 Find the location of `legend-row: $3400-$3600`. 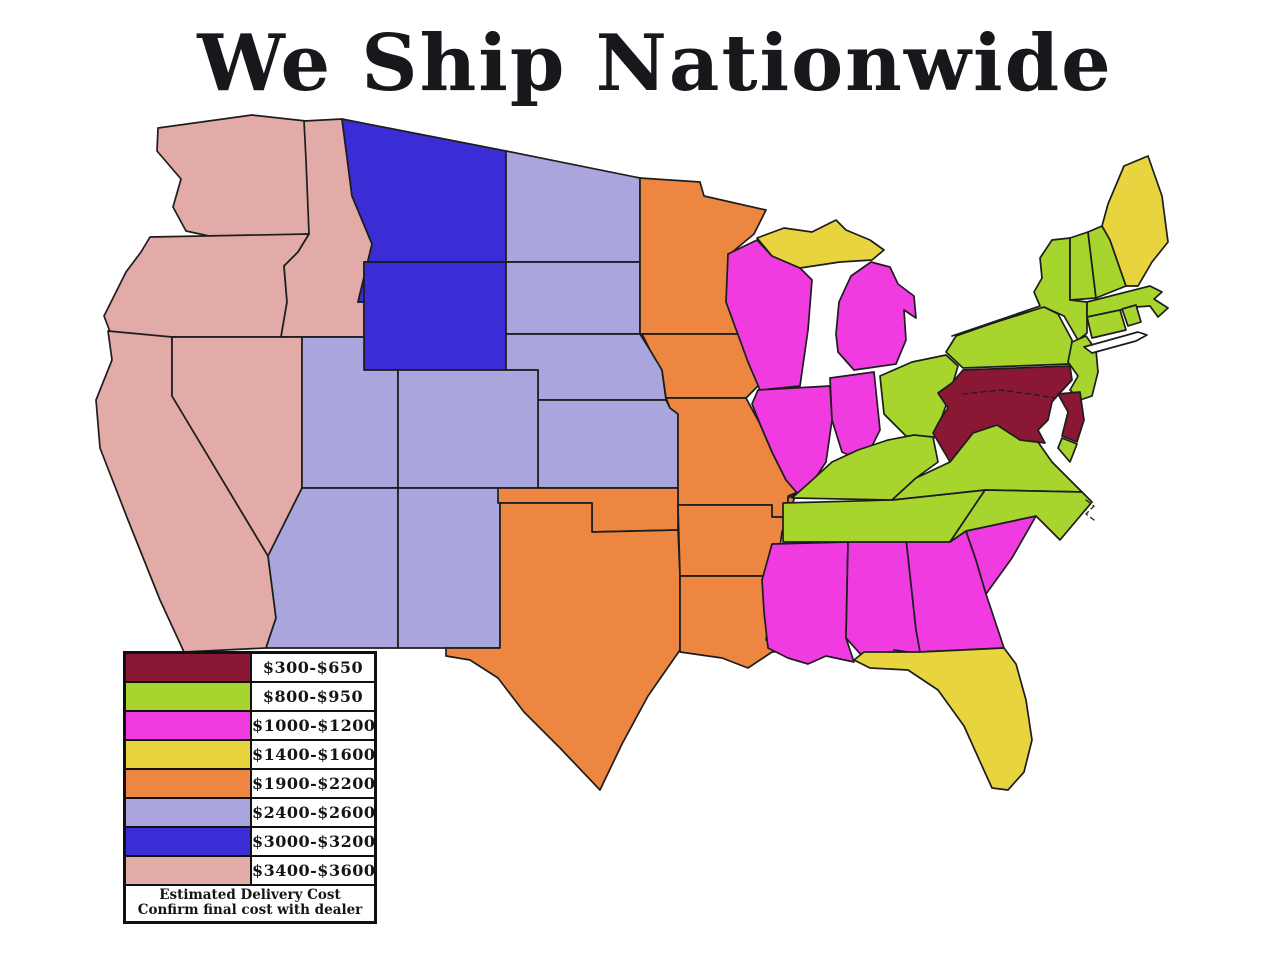

legend-row: $3400-$3600 is located at coordinates (251, 871).